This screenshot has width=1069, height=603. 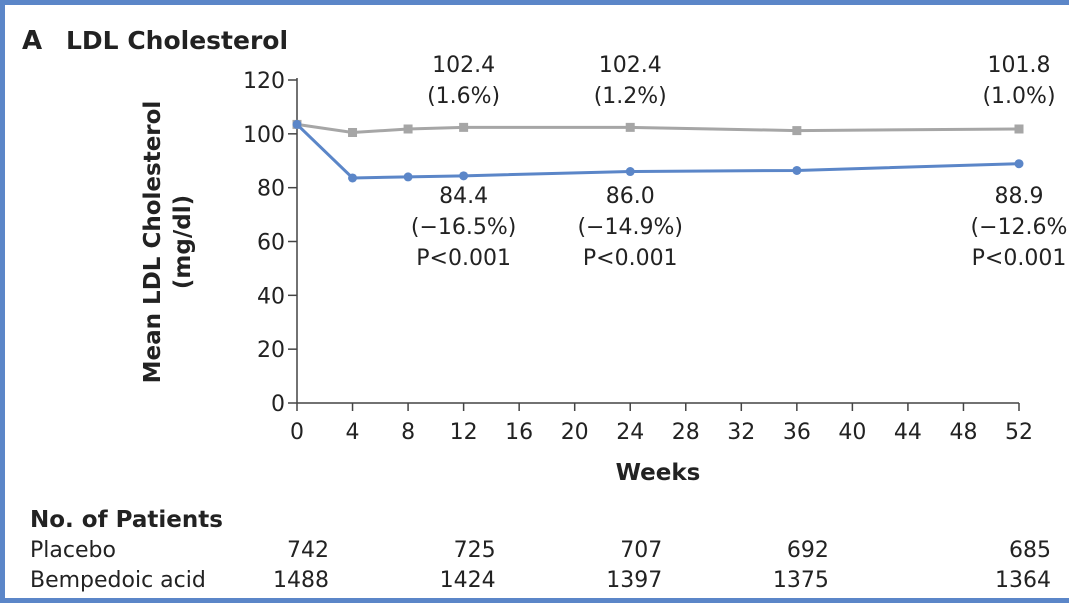 What do you see at coordinates (118, 580) in the screenshot?
I see `patients-row-label: Bempedoic acid` at bounding box center [118, 580].